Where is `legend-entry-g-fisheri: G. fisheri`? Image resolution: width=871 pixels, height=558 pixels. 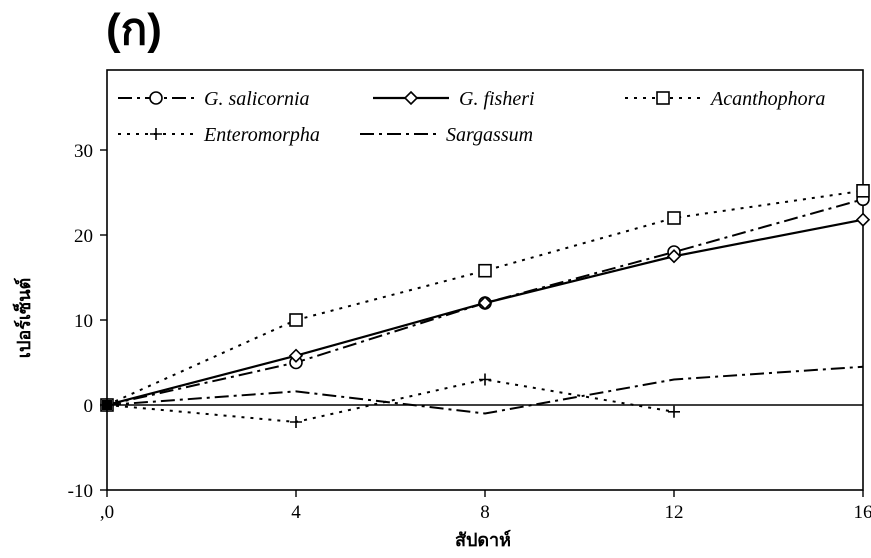
legend-entry-g-fisheri: G. fisheri is located at coordinates (454, 99).